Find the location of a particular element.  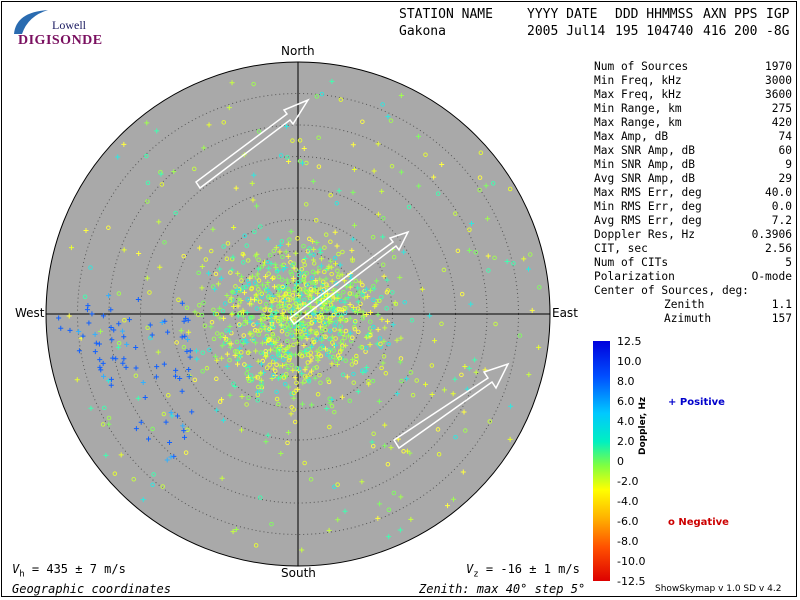

stat-label: Max Freq, kHz is located at coordinates (638, 94).